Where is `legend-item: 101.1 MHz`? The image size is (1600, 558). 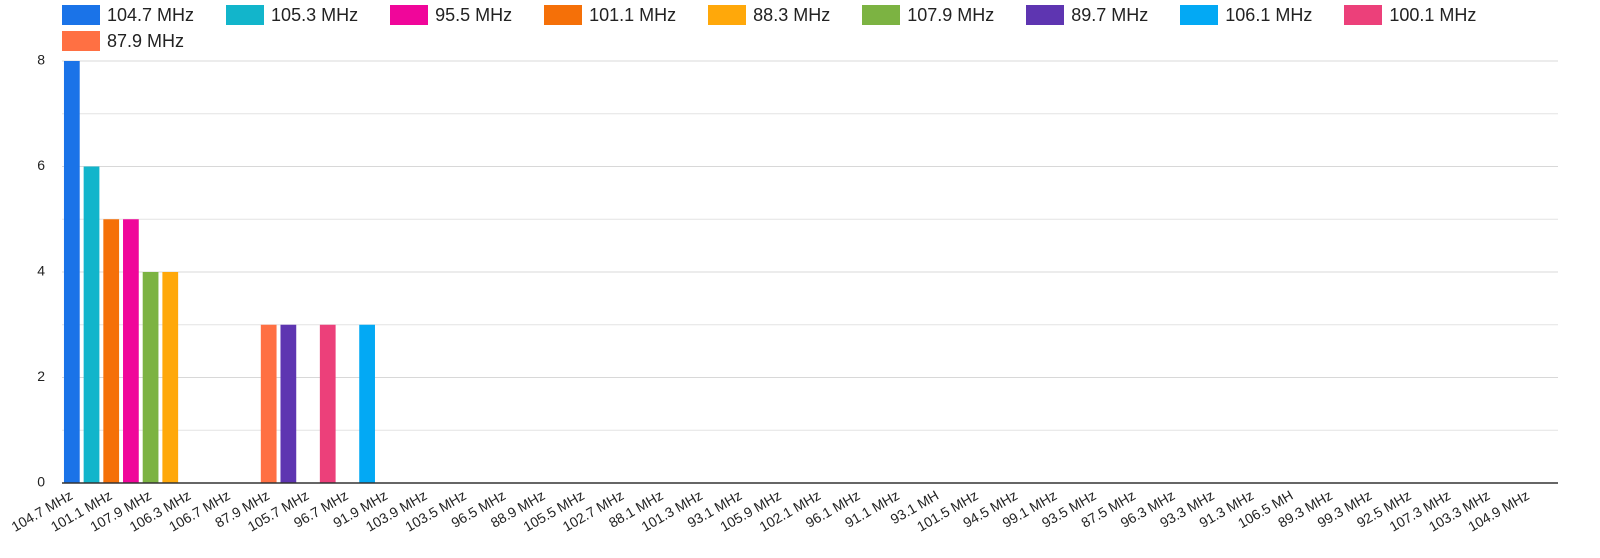
legend-item: 101.1 MHz is located at coordinates (610, 15).